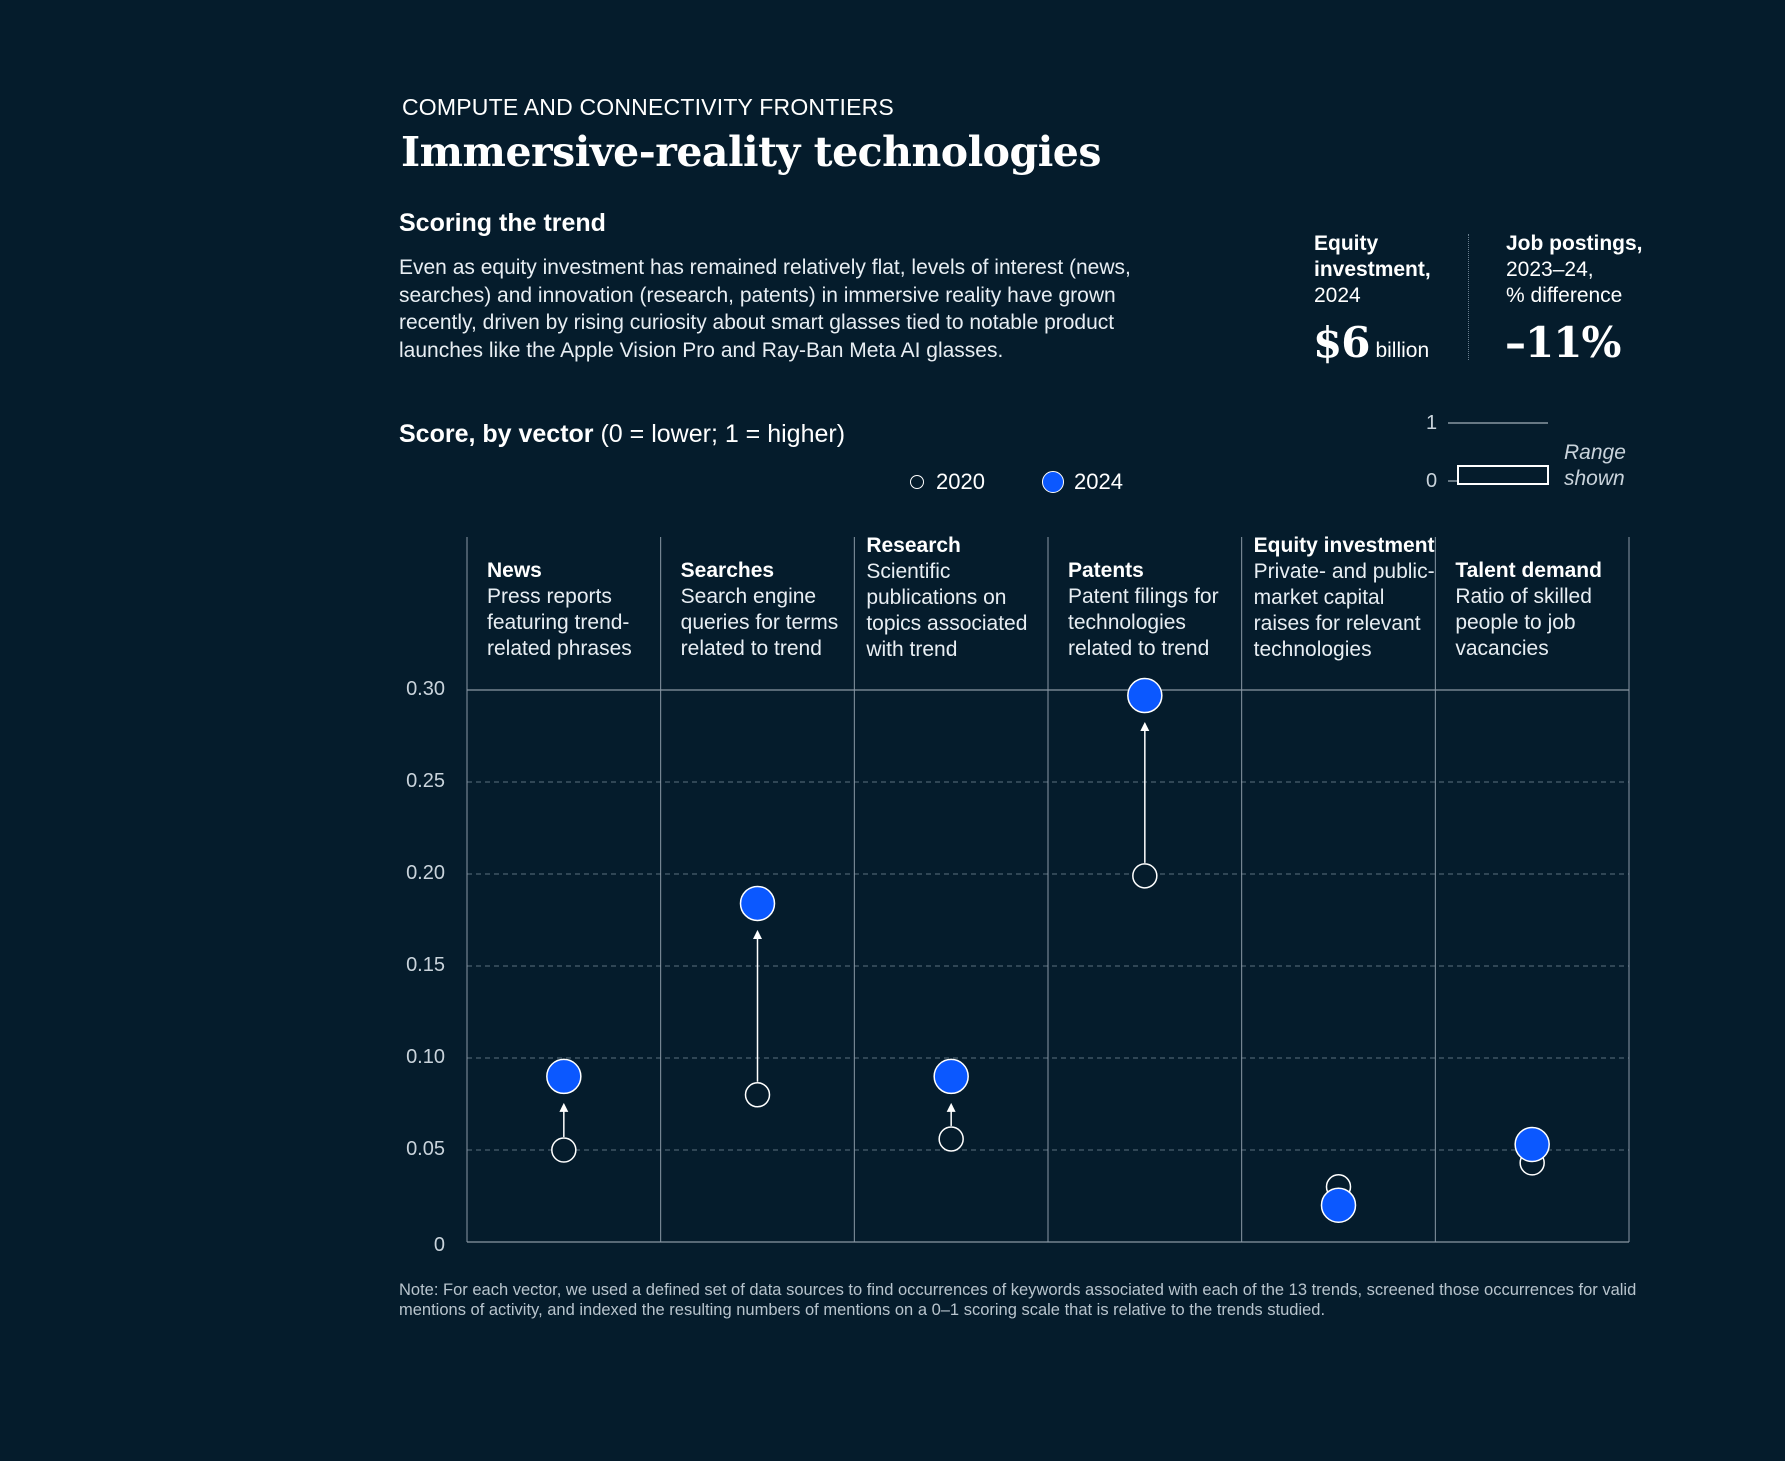 This screenshot has height=1461, width=1785. What do you see at coordinates (1594, 478) in the screenshot?
I see `range-key-note-2: shown` at bounding box center [1594, 478].